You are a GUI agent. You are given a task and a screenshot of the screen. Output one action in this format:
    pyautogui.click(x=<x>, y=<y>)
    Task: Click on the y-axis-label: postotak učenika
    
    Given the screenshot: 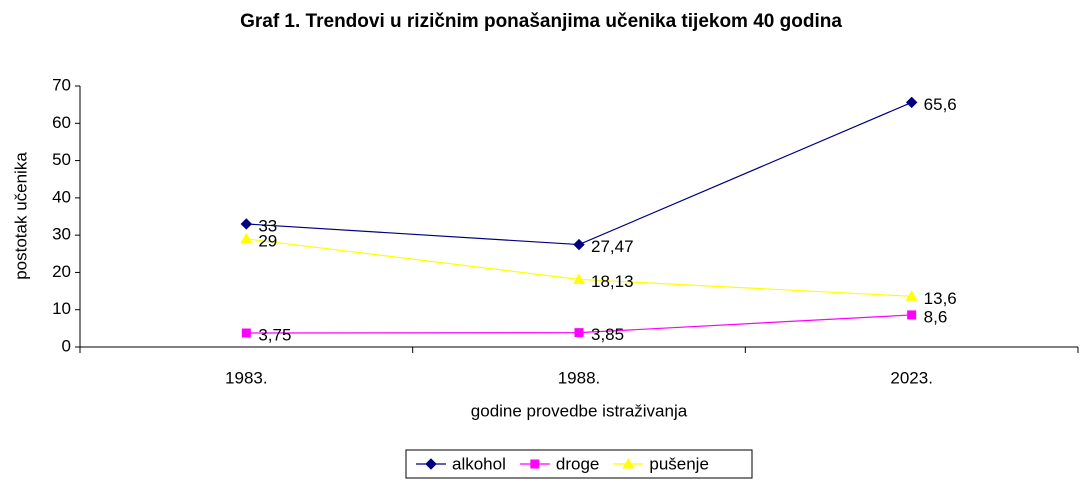 What is the action you would take?
    pyautogui.click(x=20, y=216)
    